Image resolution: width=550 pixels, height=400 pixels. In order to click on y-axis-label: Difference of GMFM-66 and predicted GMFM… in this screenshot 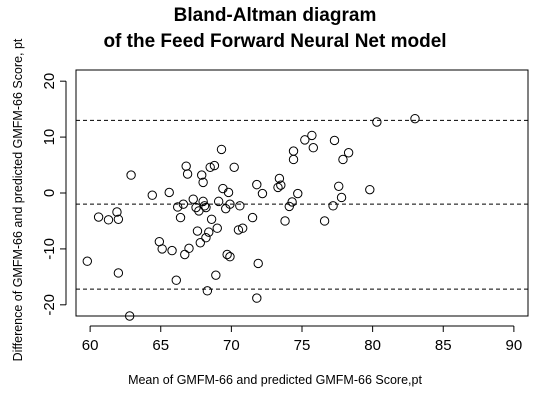, I will do `click(18, 200)`.